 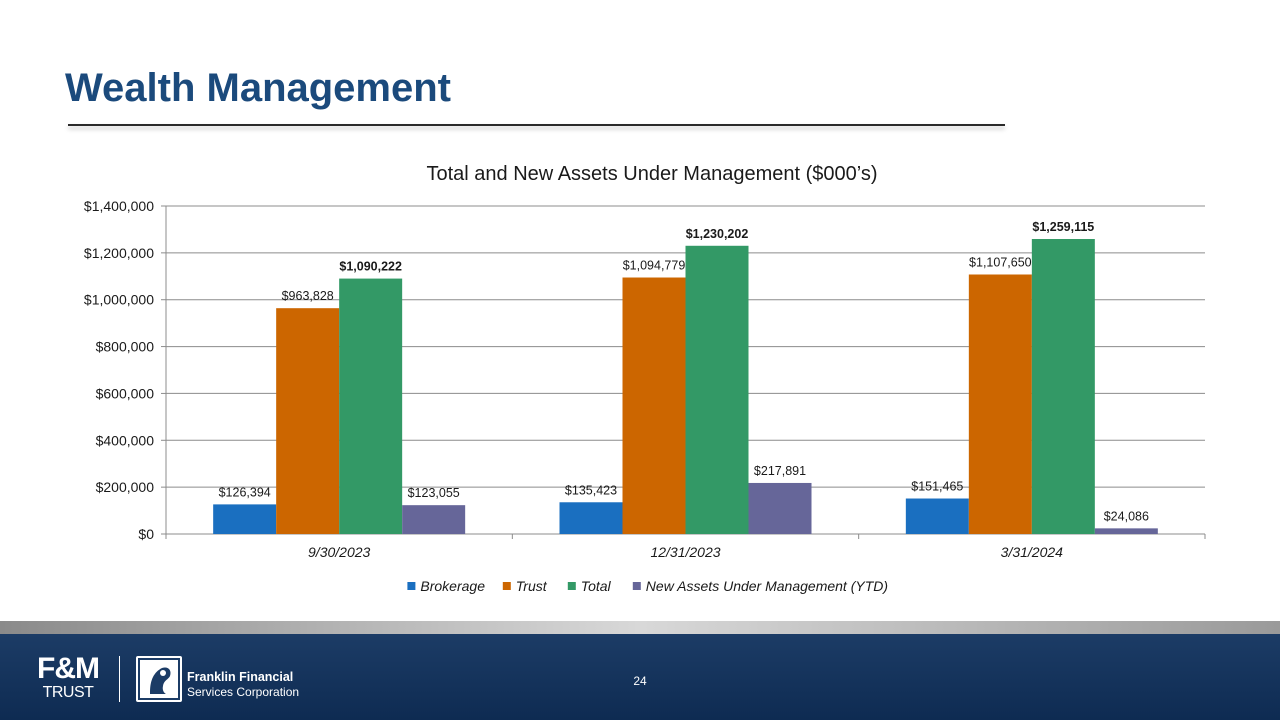 What do you see at coordinates (1032, 552) in the screenshot?
I see `x-tick-label: 3/31/2024` at bounding box center [1032, 552].